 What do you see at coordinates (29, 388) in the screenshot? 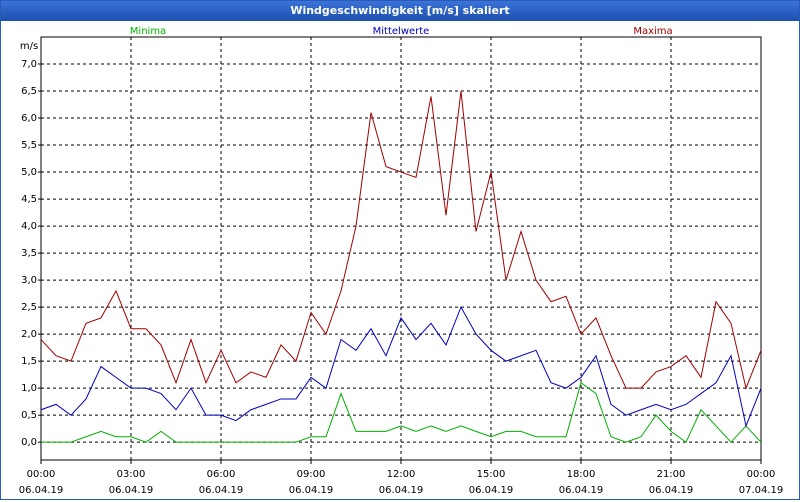
I see `y-tick-label: 1,0` at bounding box center [29, 388].